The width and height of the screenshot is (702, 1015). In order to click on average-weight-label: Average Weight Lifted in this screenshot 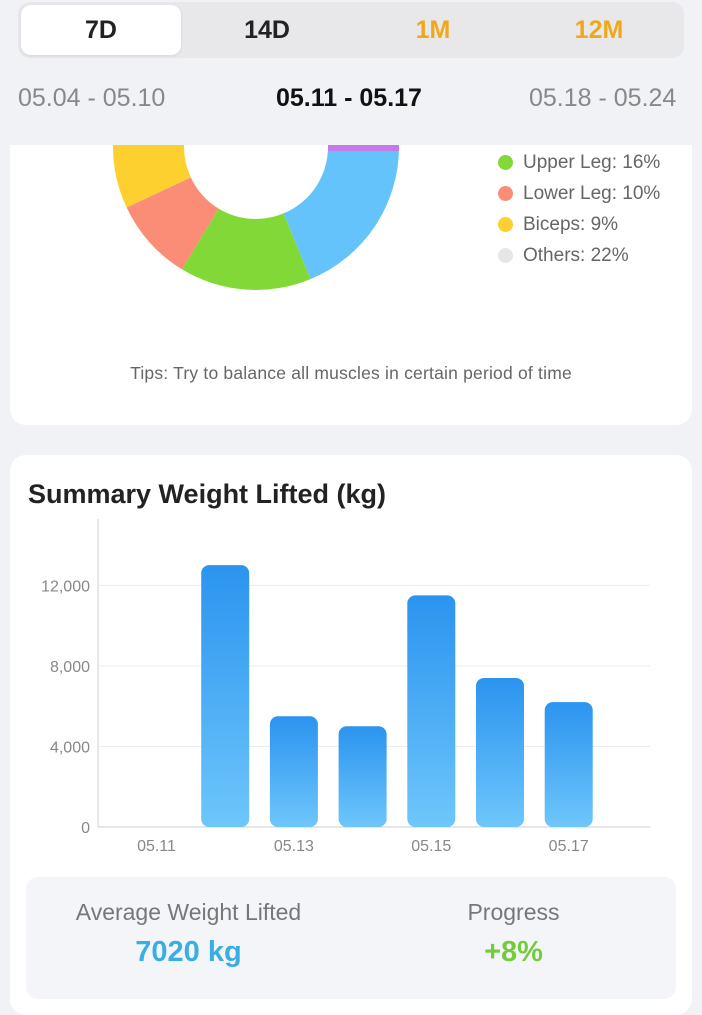, I will do `click(188, 912)`.